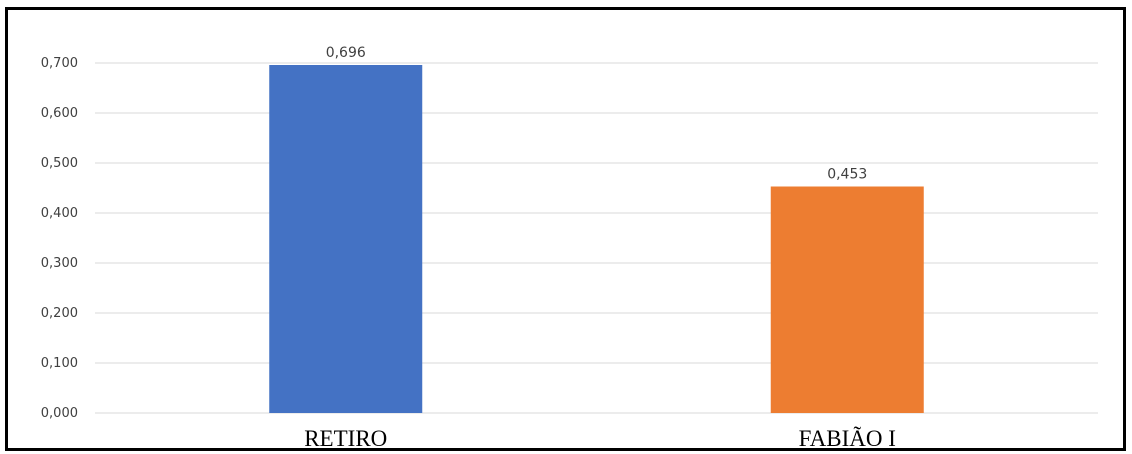  What do you see at coordinates (59, 213) in the screenshot?
I see `y-tick-label: 0,400` at bounding box center [59, 213].